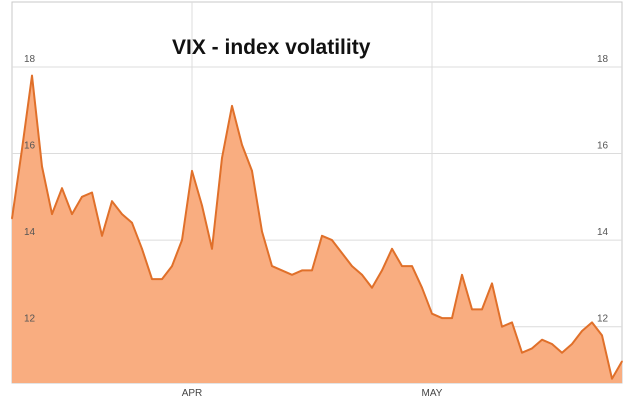 The height and width of the screenshot is (400, 640). What do you see at coordinates (603, 146) in the screenshot?
I see `y-tick-label-right-16: 16` at bounding box center [603, 146].